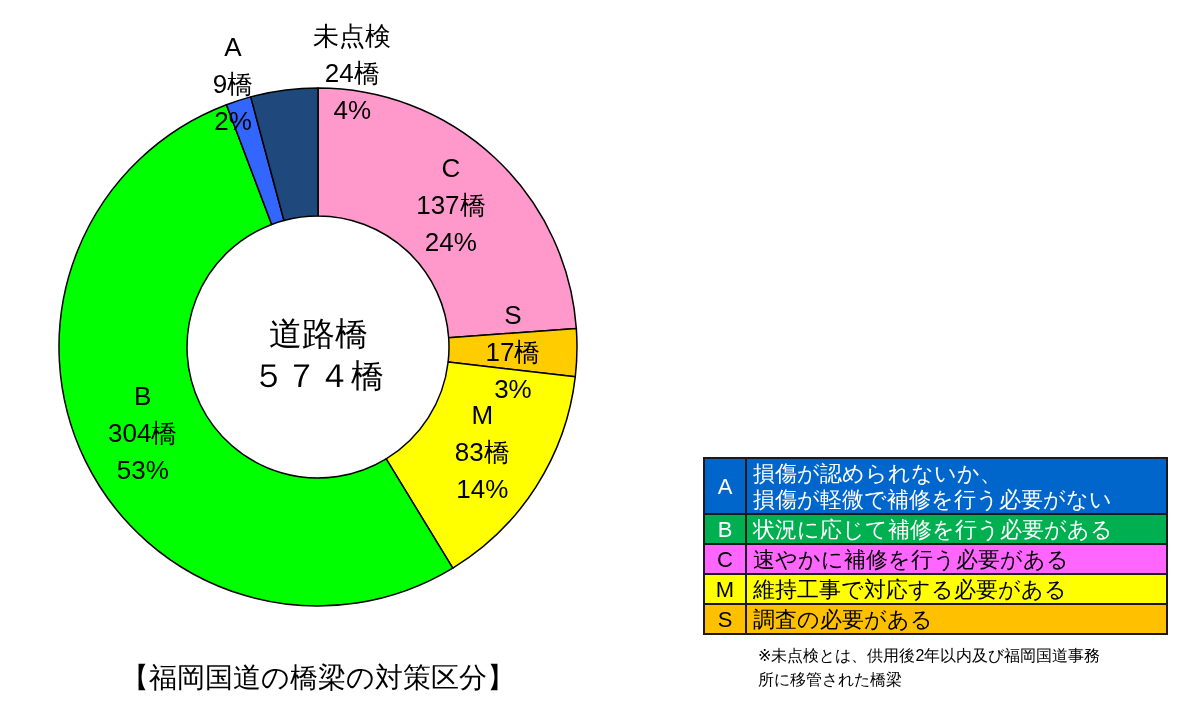  Describe the element at coordinates (725, 589) in the screenshot. I see `row-key: M` at that location.